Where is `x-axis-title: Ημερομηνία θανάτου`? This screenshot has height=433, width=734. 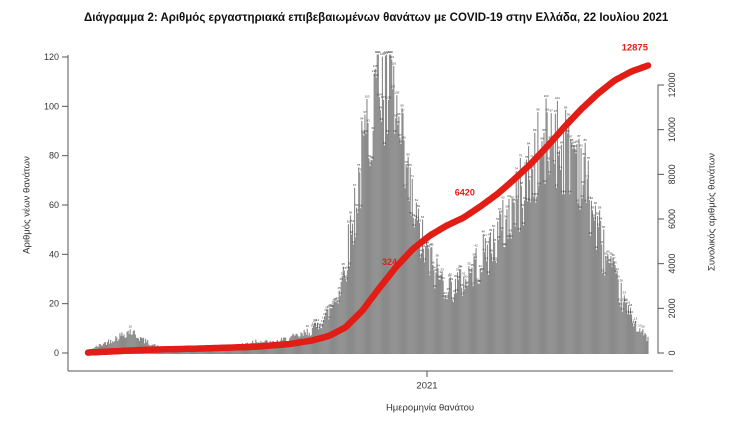
x-axis-title: Ημερομηνία θανάτου is located at coordinates (430, 408).